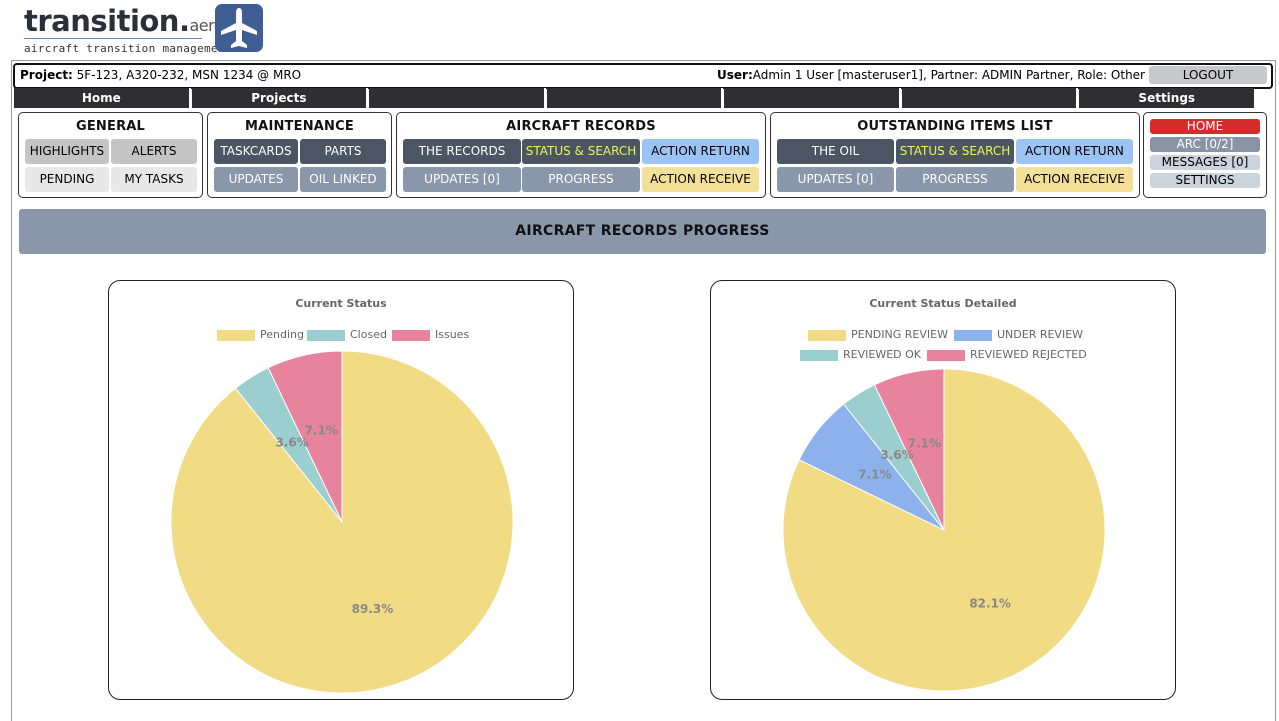 The image size is (1279, 721). Describe the element at coordinates (124, 21) in the screenshot. I see `logo-wordmark: transition.aero` at that location.